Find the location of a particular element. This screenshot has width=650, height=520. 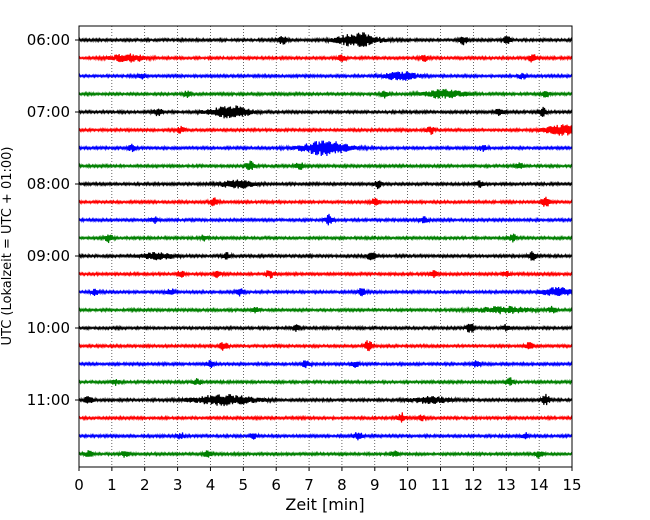

x-tick-label: 10 is located at coordinates (407, 485).